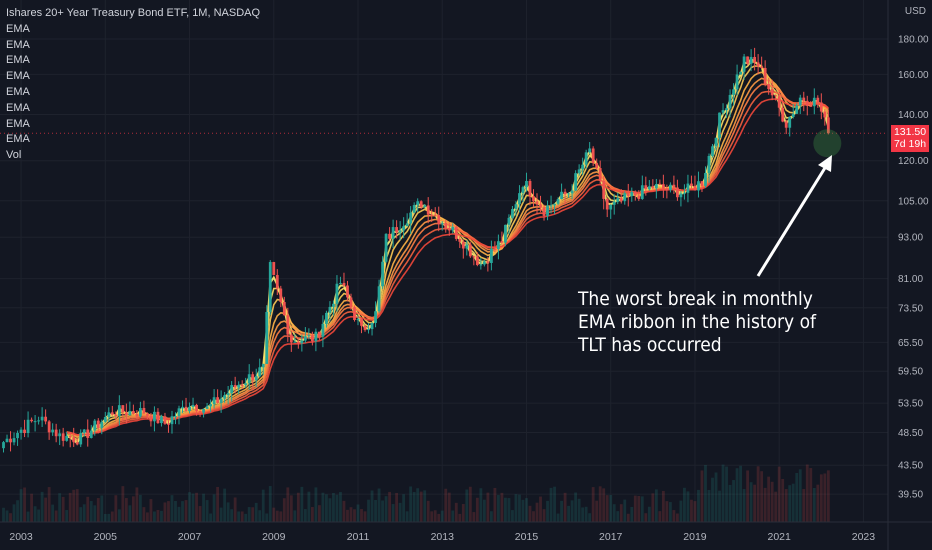 The height and width of the screenshot is (550, 932). Describe the element at coordinates (14, 155) in the screenshot. I see `indicator-vol: Vol` at that location.